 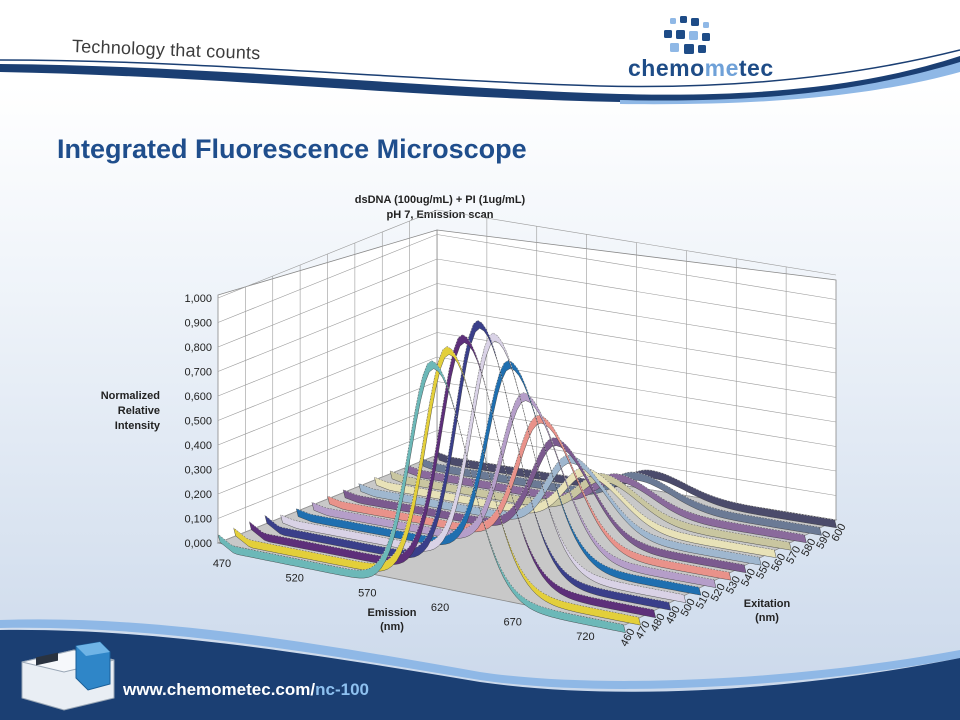 I want to click on footer-url-suffix: nc-100, so click(x=342, y=689).